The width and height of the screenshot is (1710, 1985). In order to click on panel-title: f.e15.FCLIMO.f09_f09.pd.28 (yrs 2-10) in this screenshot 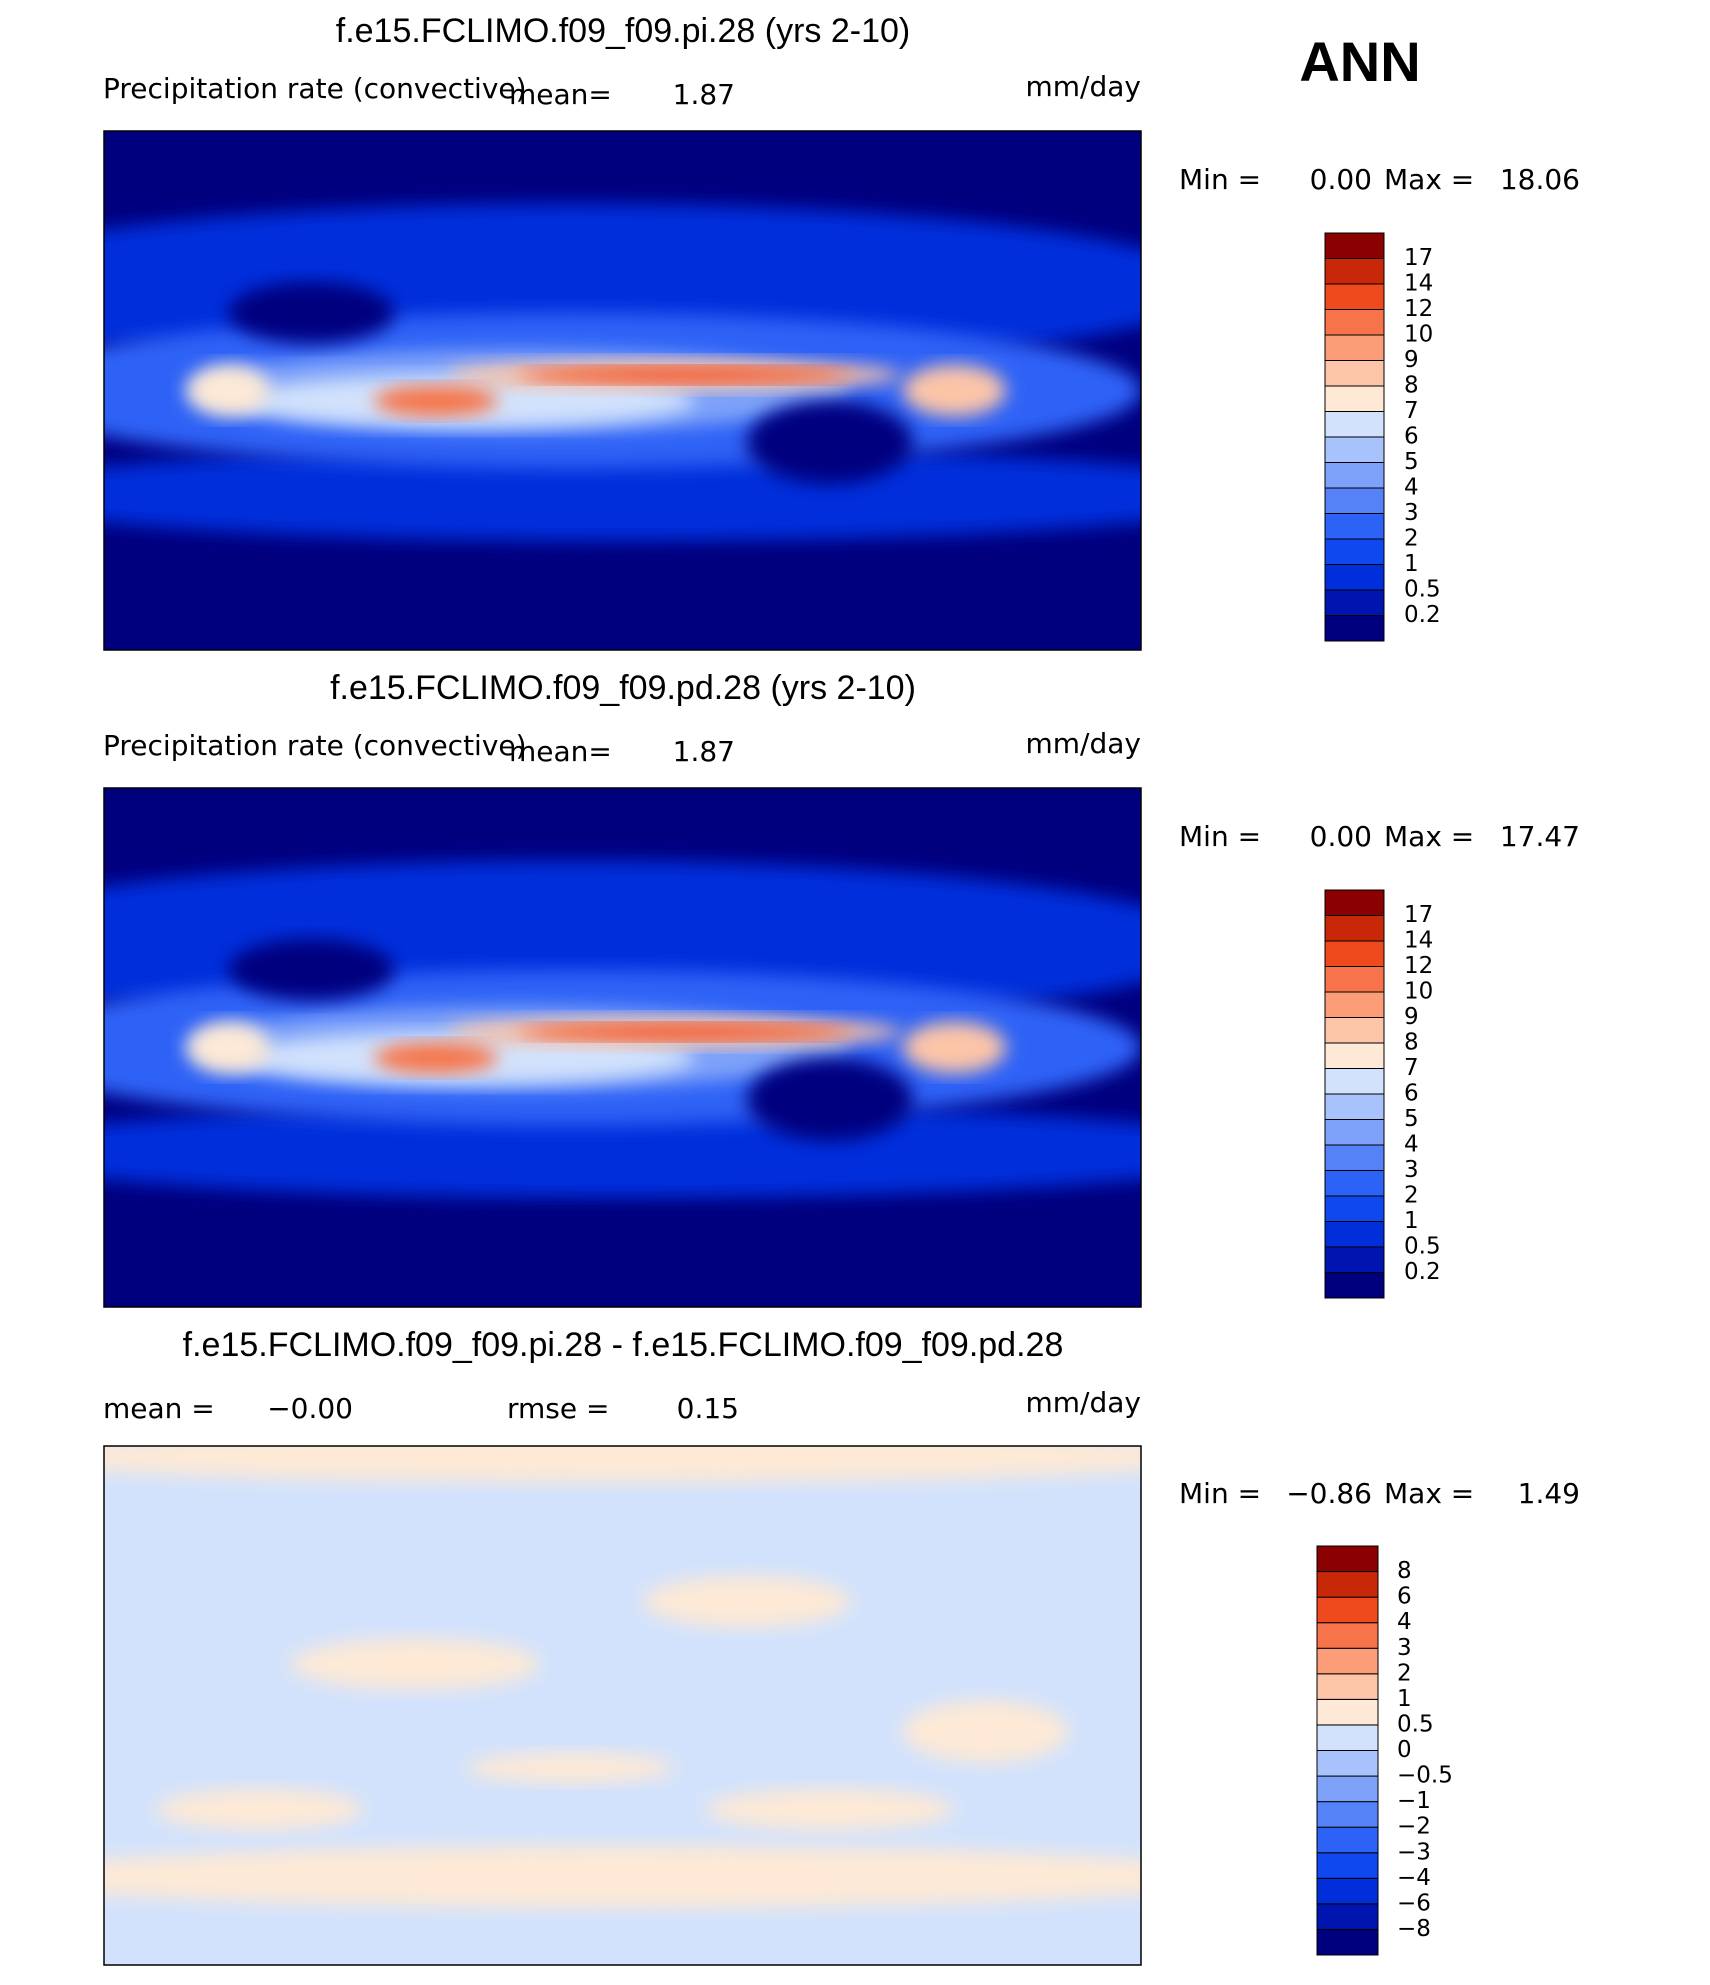, I will do `click(623, 688)`.